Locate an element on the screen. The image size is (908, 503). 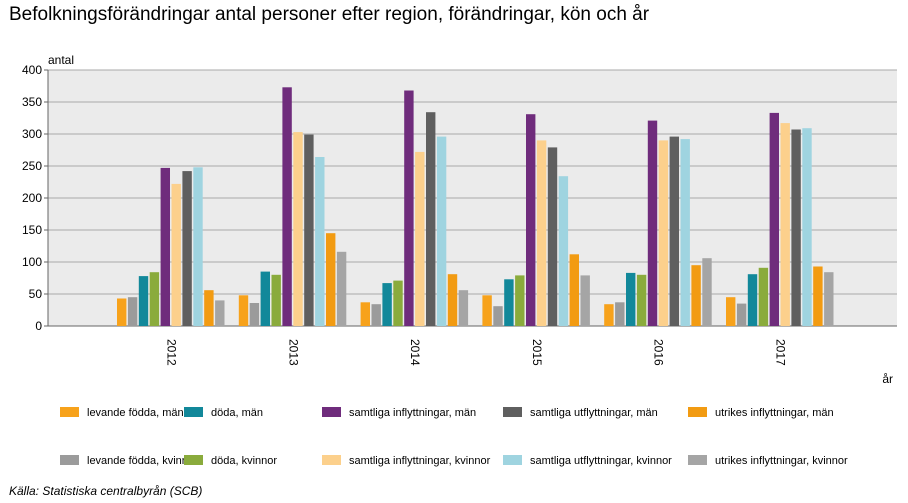
y-tick-label: 50 is located at coordinates (36, 294).